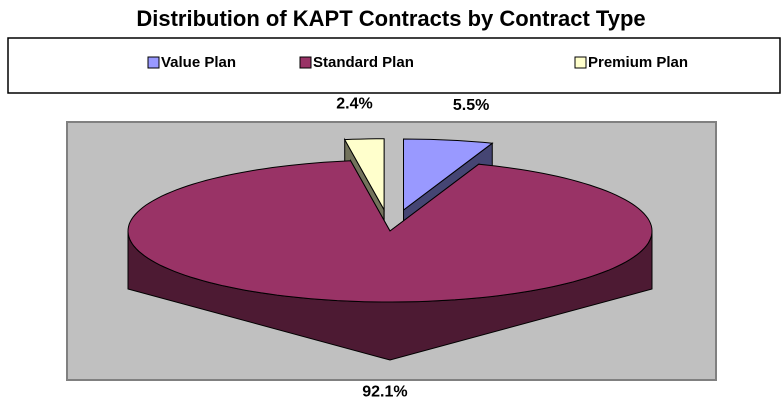 The image size is (782, 409). I want to click on data-label: 2.4%, so click(354, 103).